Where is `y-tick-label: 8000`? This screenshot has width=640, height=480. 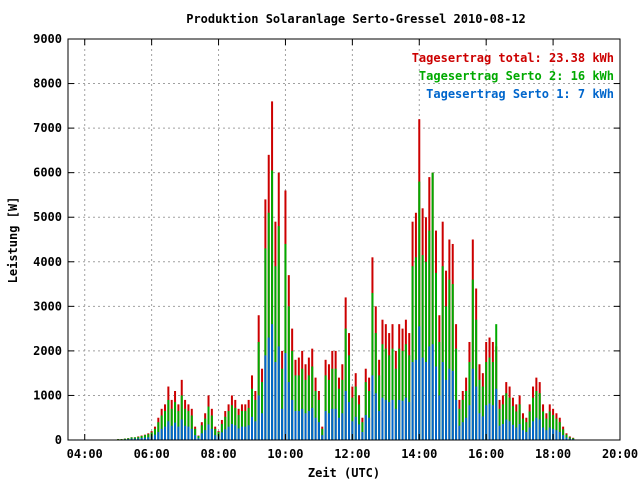 y-tick-label: 8000 is located at coordinates (47, 84).